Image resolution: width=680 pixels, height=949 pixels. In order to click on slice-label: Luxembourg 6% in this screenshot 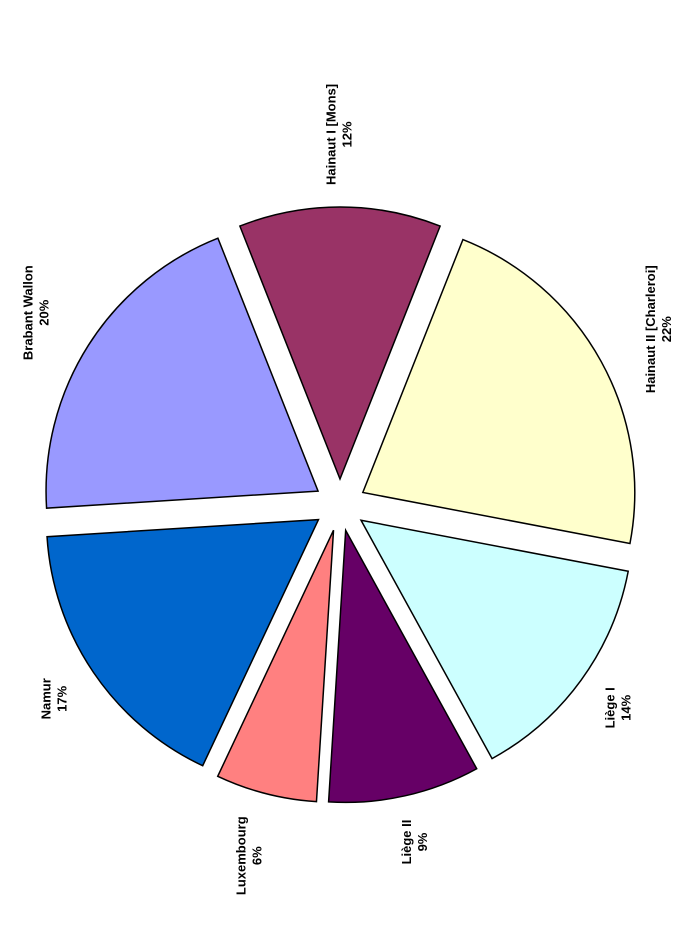, I will do `click(248, 855)`.